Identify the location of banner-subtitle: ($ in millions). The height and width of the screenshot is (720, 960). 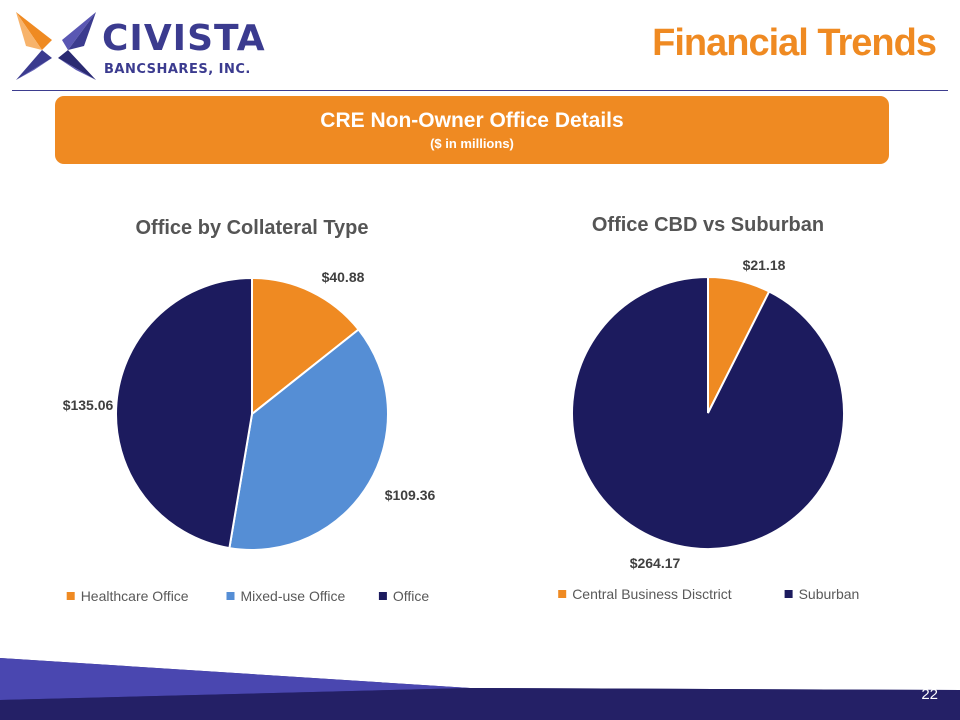
(472, 143).